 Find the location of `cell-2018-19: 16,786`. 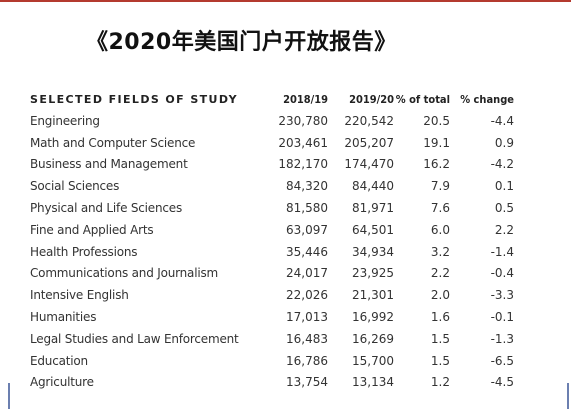

cell-2018-19: 16,786 is located at coordinates (307, 360).